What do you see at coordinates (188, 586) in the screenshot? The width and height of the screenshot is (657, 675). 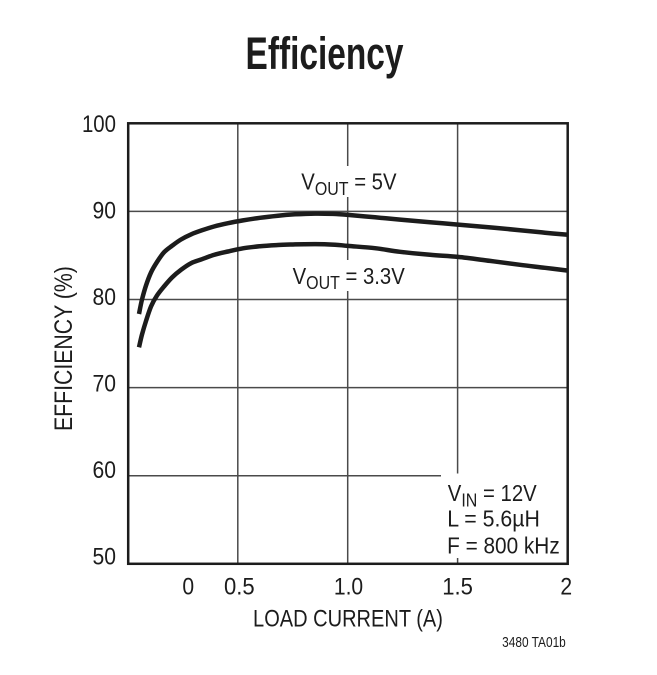 I see `svg-text: 0` at bounding box center [188, 586].